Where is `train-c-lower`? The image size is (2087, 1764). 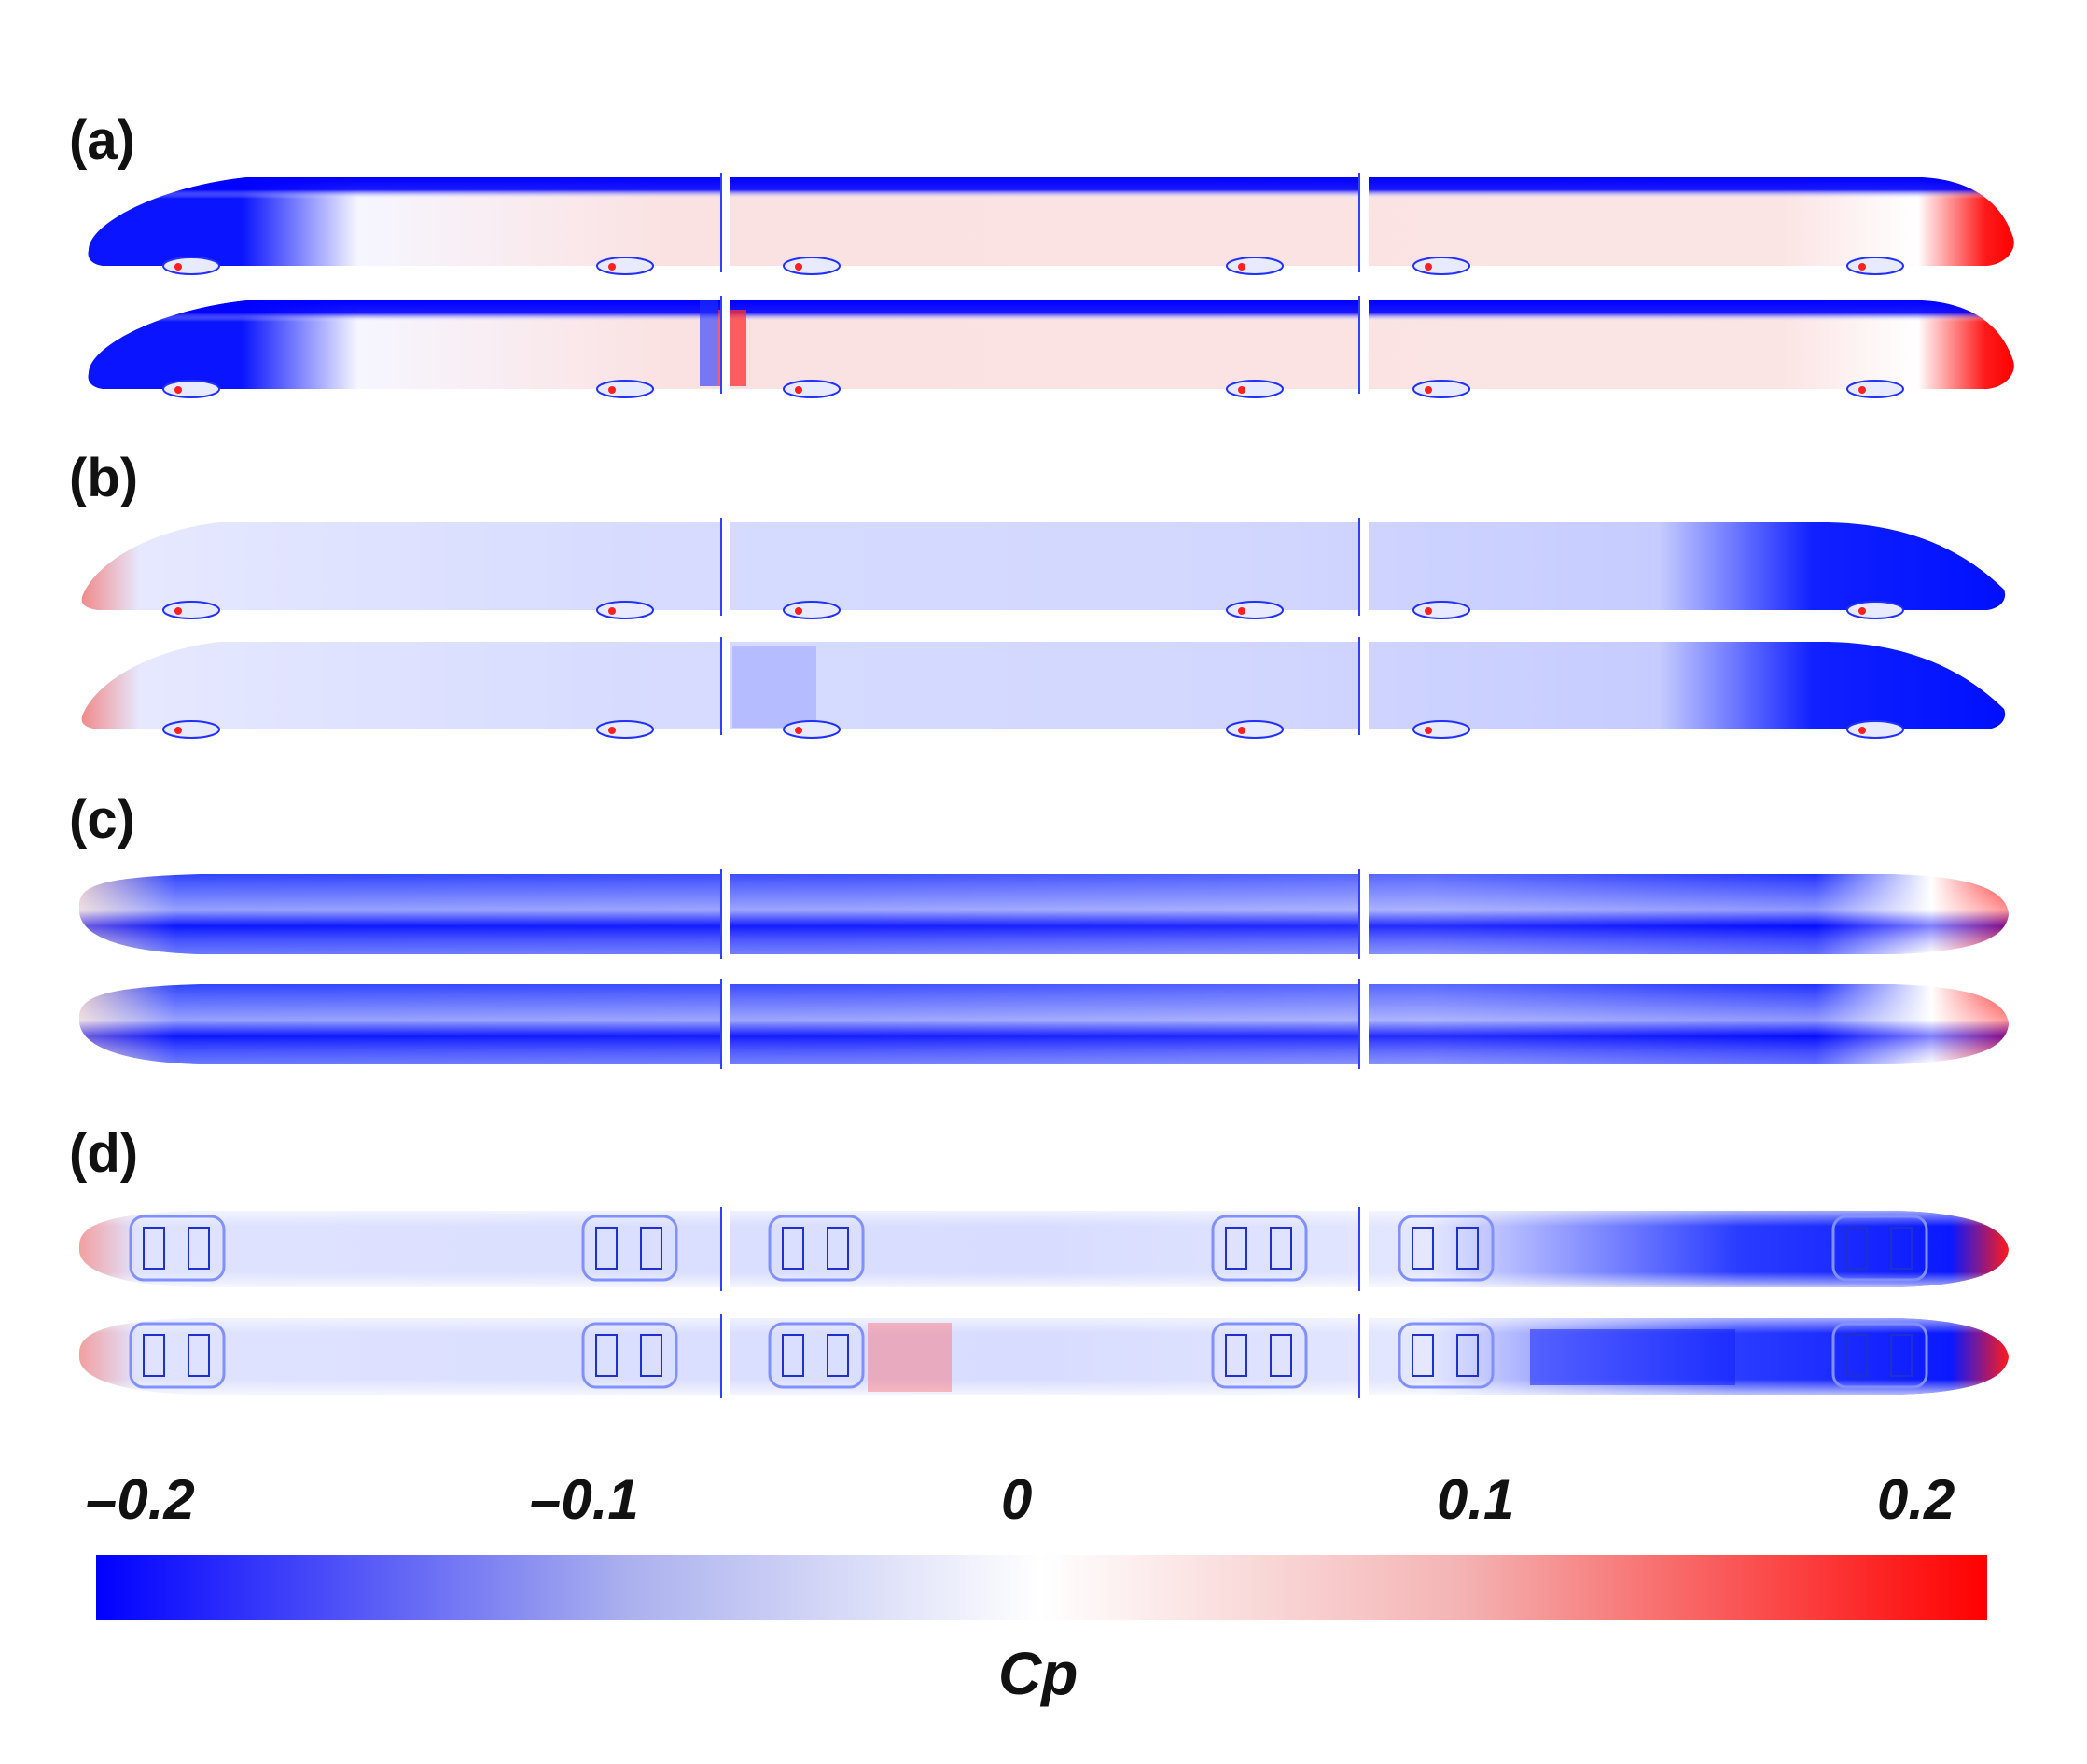 train-c-lower is located at coordinates (1044, 1024).